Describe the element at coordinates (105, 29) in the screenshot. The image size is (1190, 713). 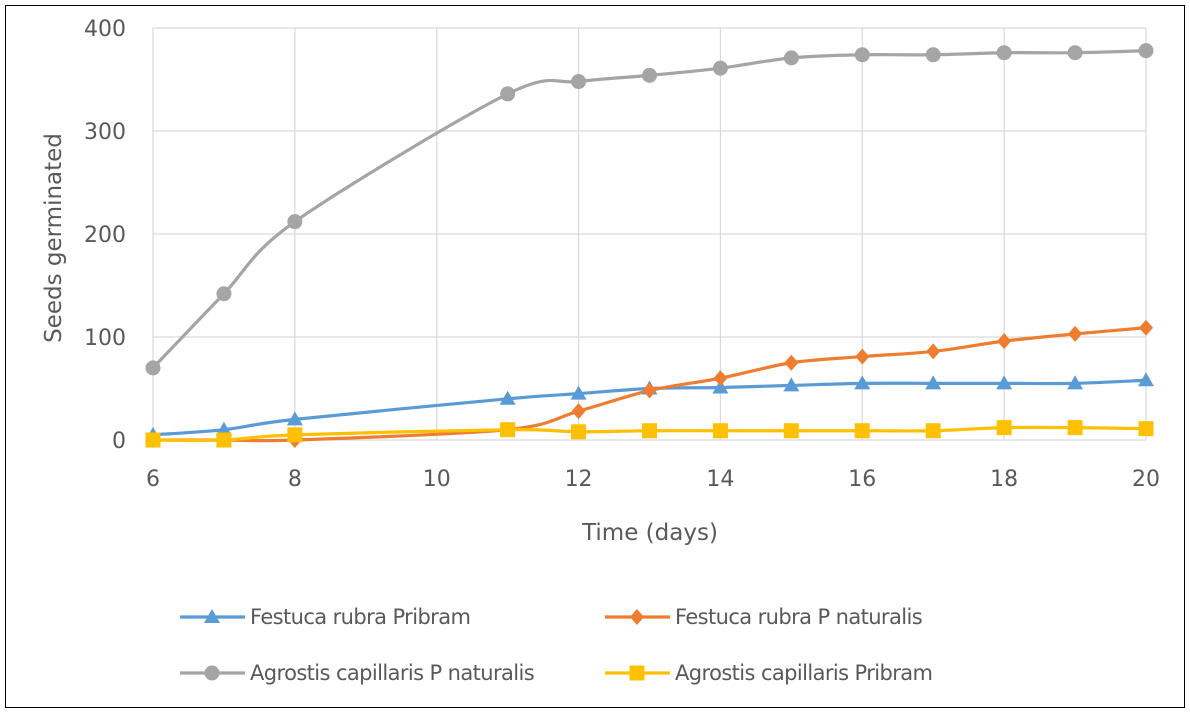
I see `y-tick-label: 400` at that location.